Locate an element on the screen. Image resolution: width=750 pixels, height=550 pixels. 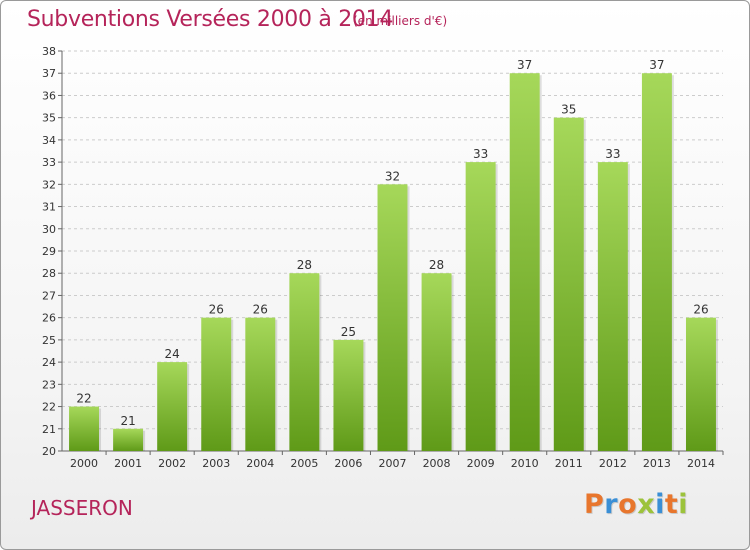
x-tick-label: 2013 is located at coordinates (657, 463).